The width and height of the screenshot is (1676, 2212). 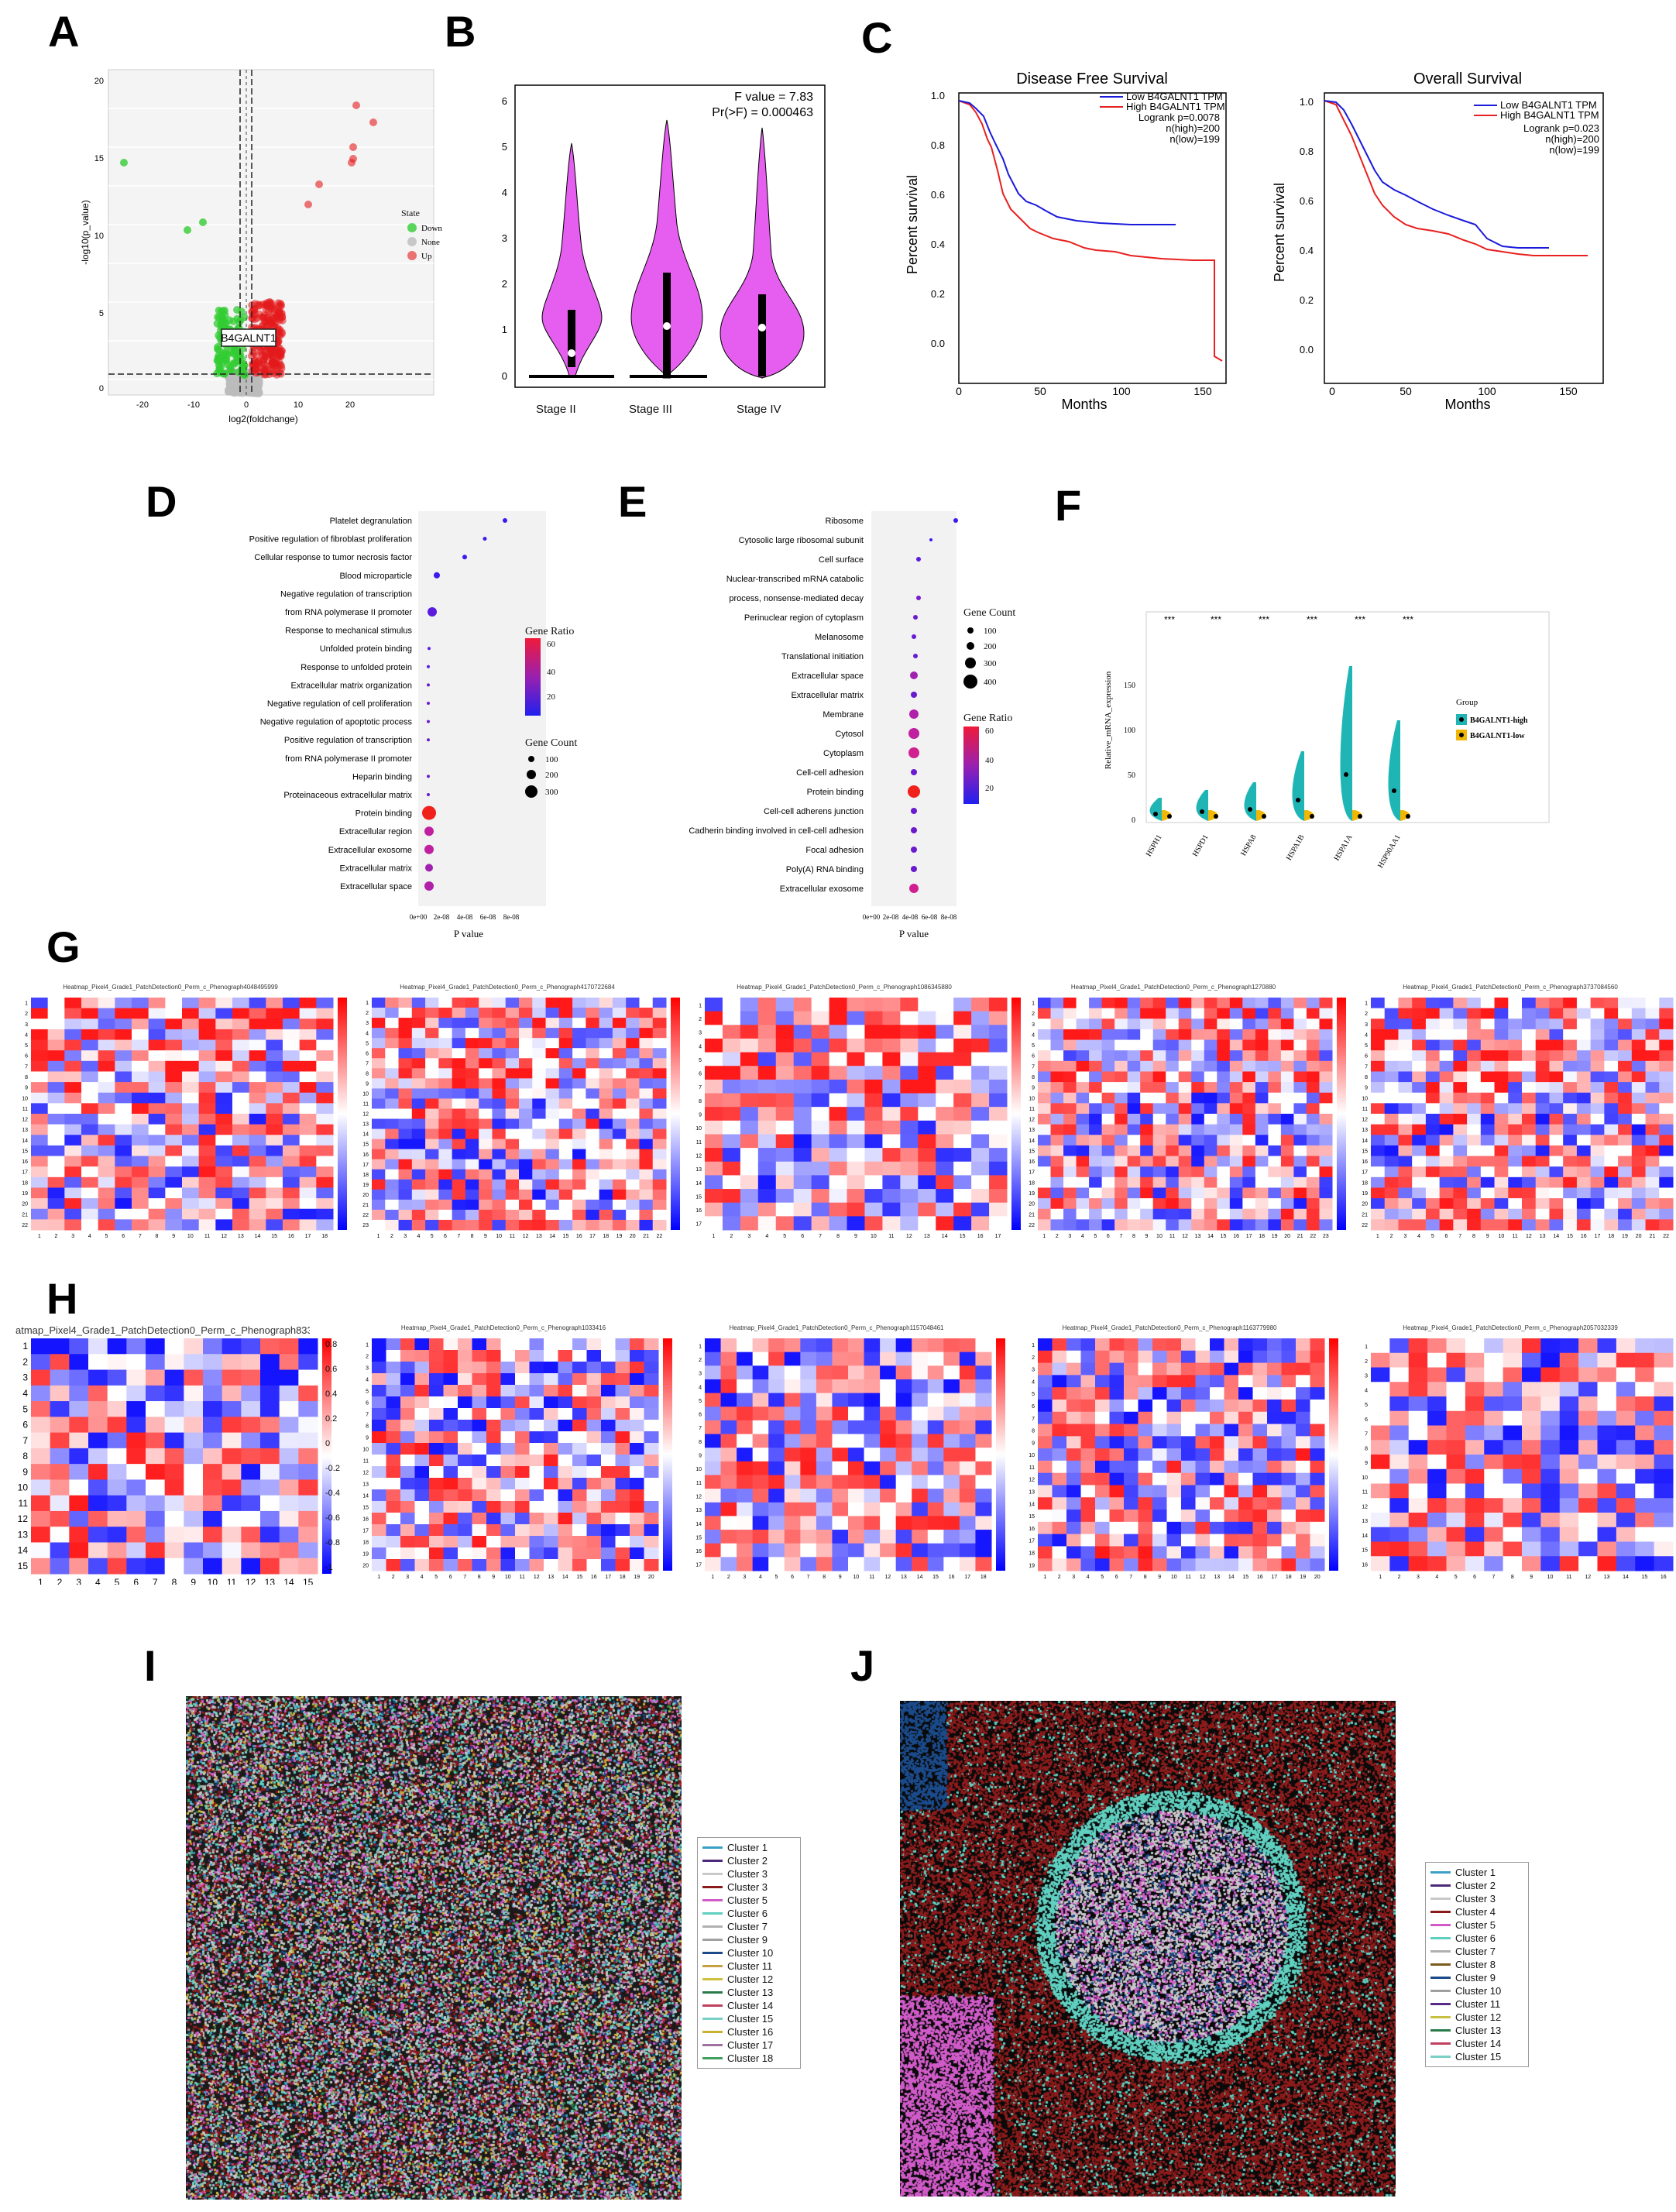 What do you see at coordinates (991, 647) in the screenshot?
I see `go-e-count-item: 200` at bounding box center [991, 647].